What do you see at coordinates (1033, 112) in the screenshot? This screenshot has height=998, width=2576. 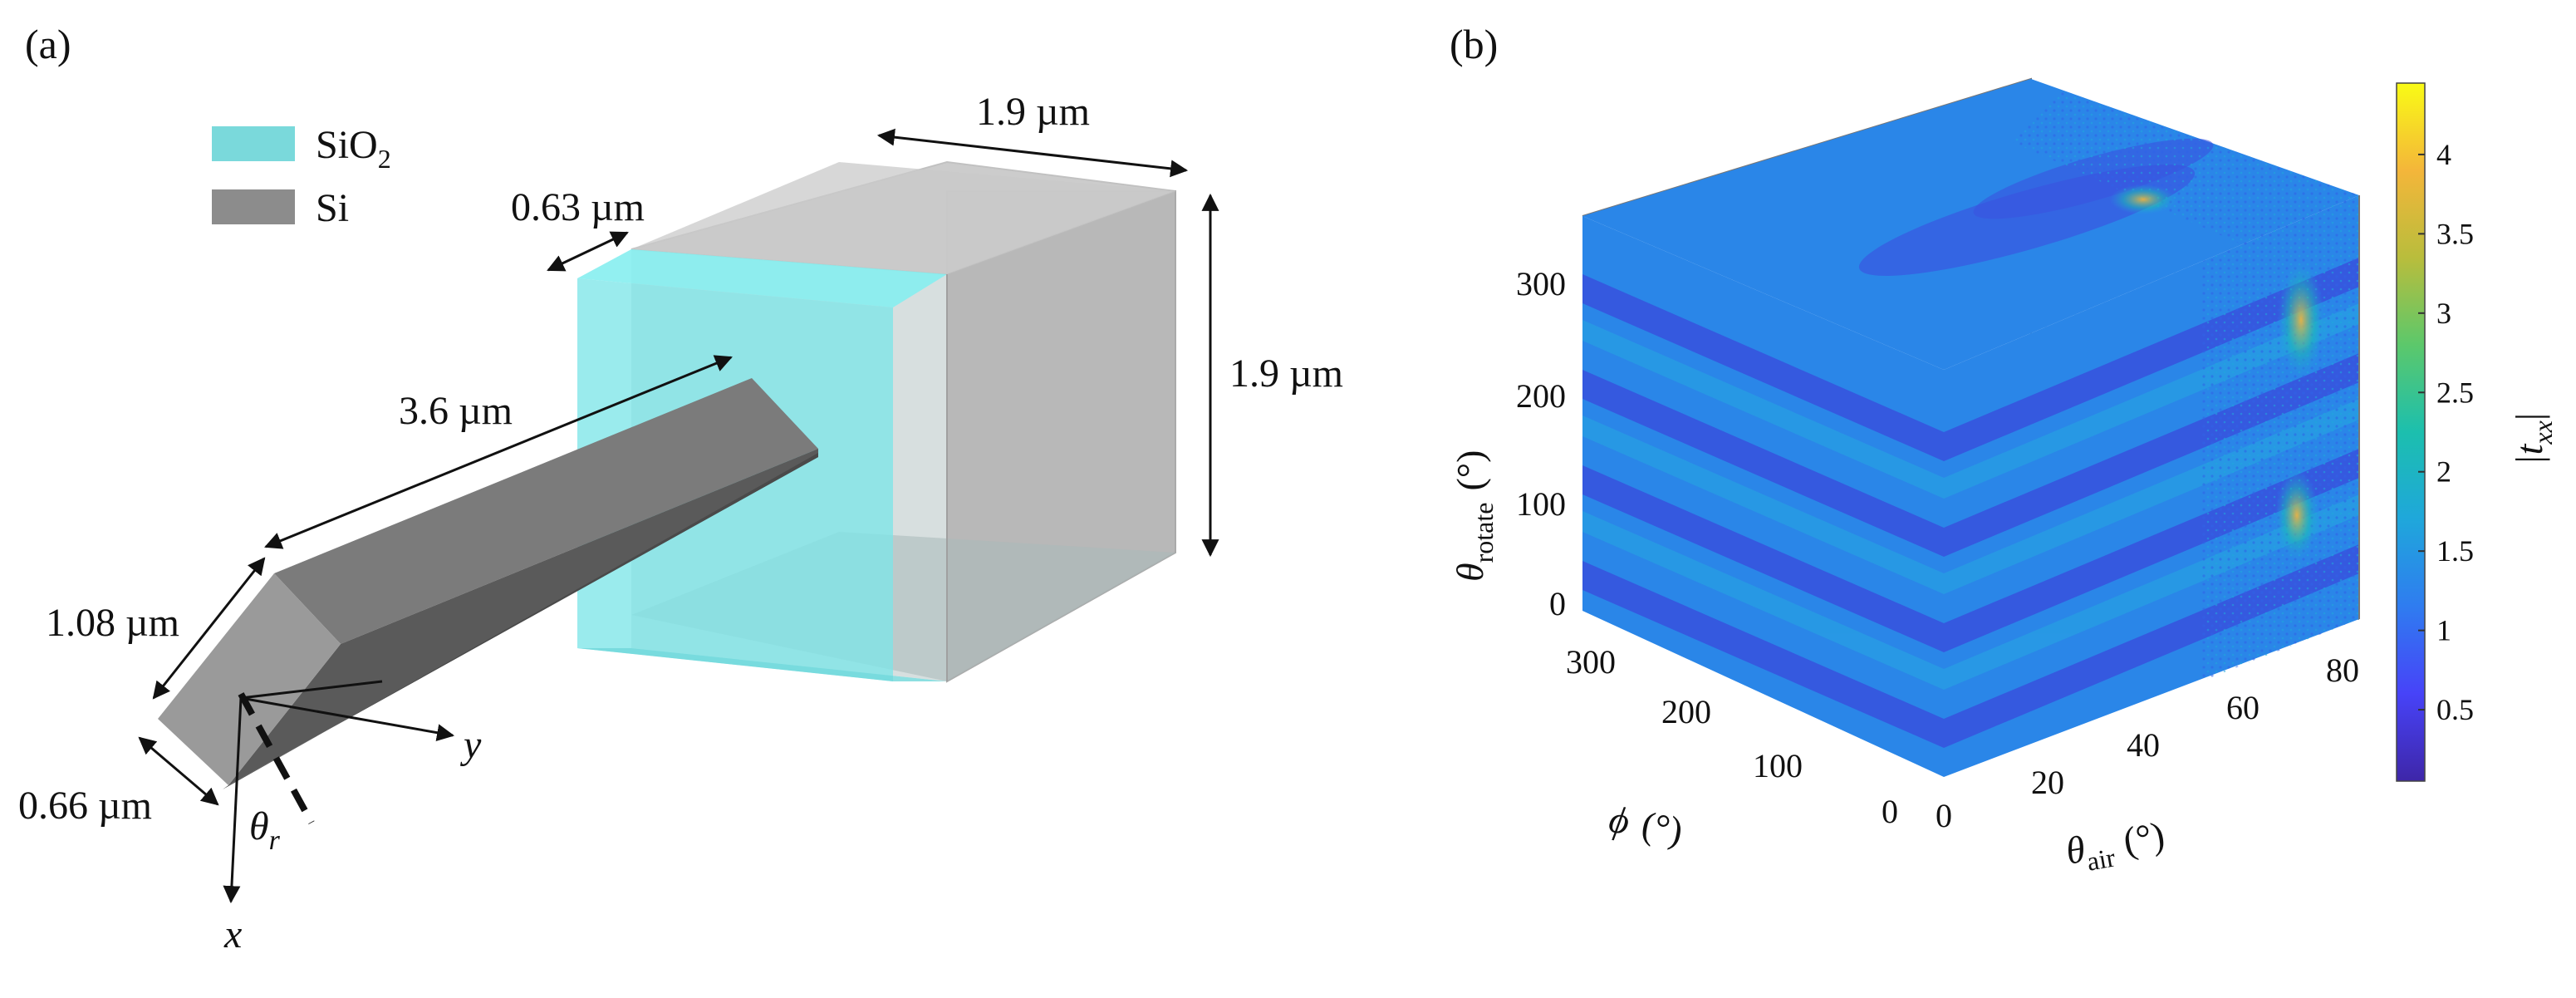 I see `label-box-depth: 1.9 µm` at bounding box center [1033, 112].